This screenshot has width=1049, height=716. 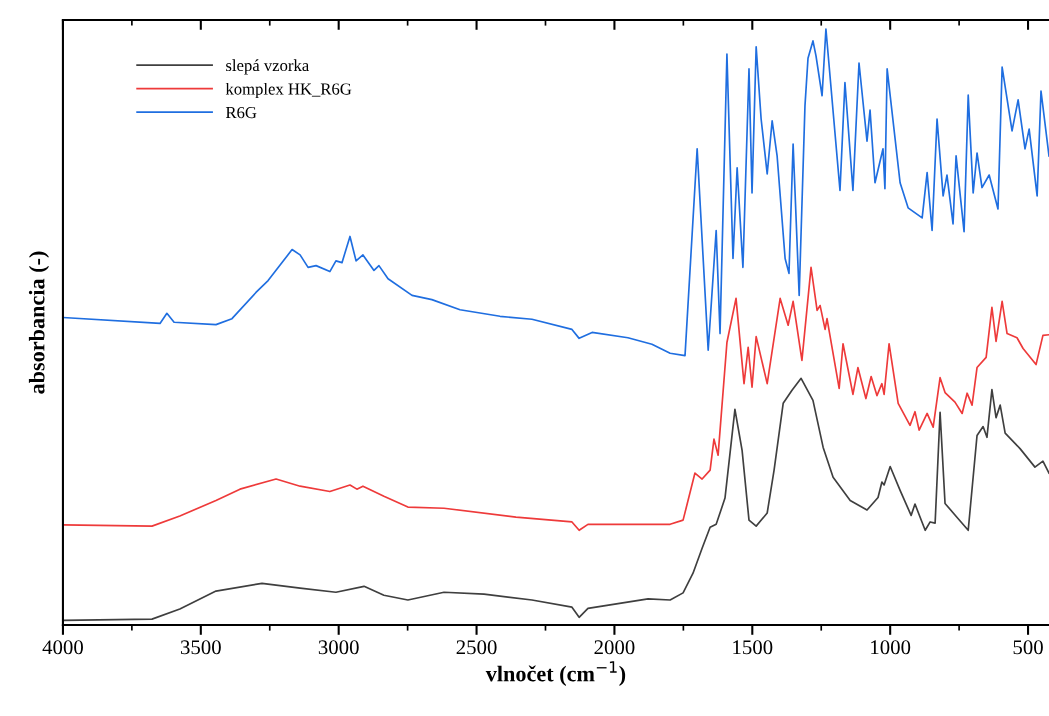 What do you see at coordinates (476, 647) in the screenshot?
I see `x-tick-label: 2500` at bounding box center [476, 647].